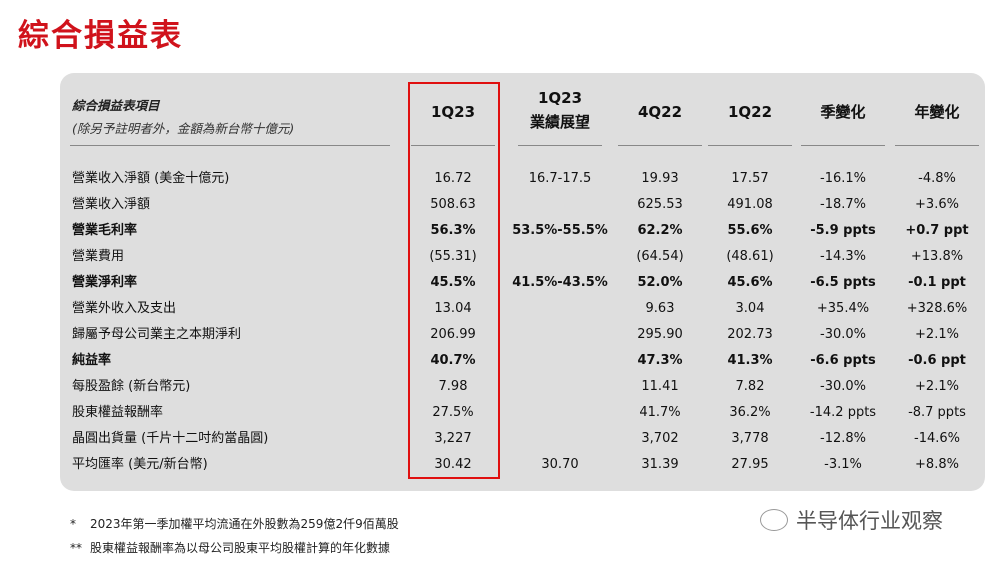 This screenshot has width=1000, height=564. I want to click on row-label: 營業費用, so click(98, 256).